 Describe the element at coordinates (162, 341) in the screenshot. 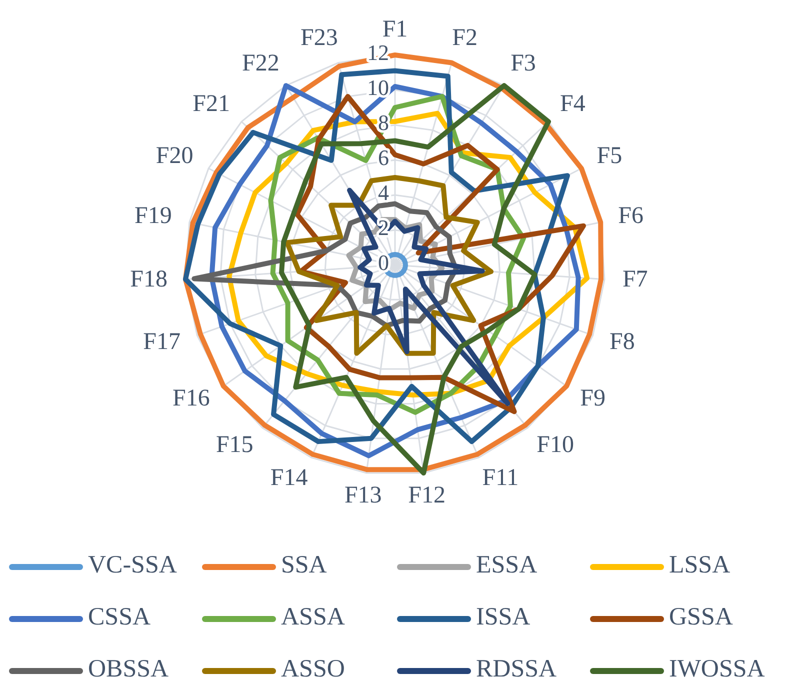

I see `spoke-label: F17` at that location.